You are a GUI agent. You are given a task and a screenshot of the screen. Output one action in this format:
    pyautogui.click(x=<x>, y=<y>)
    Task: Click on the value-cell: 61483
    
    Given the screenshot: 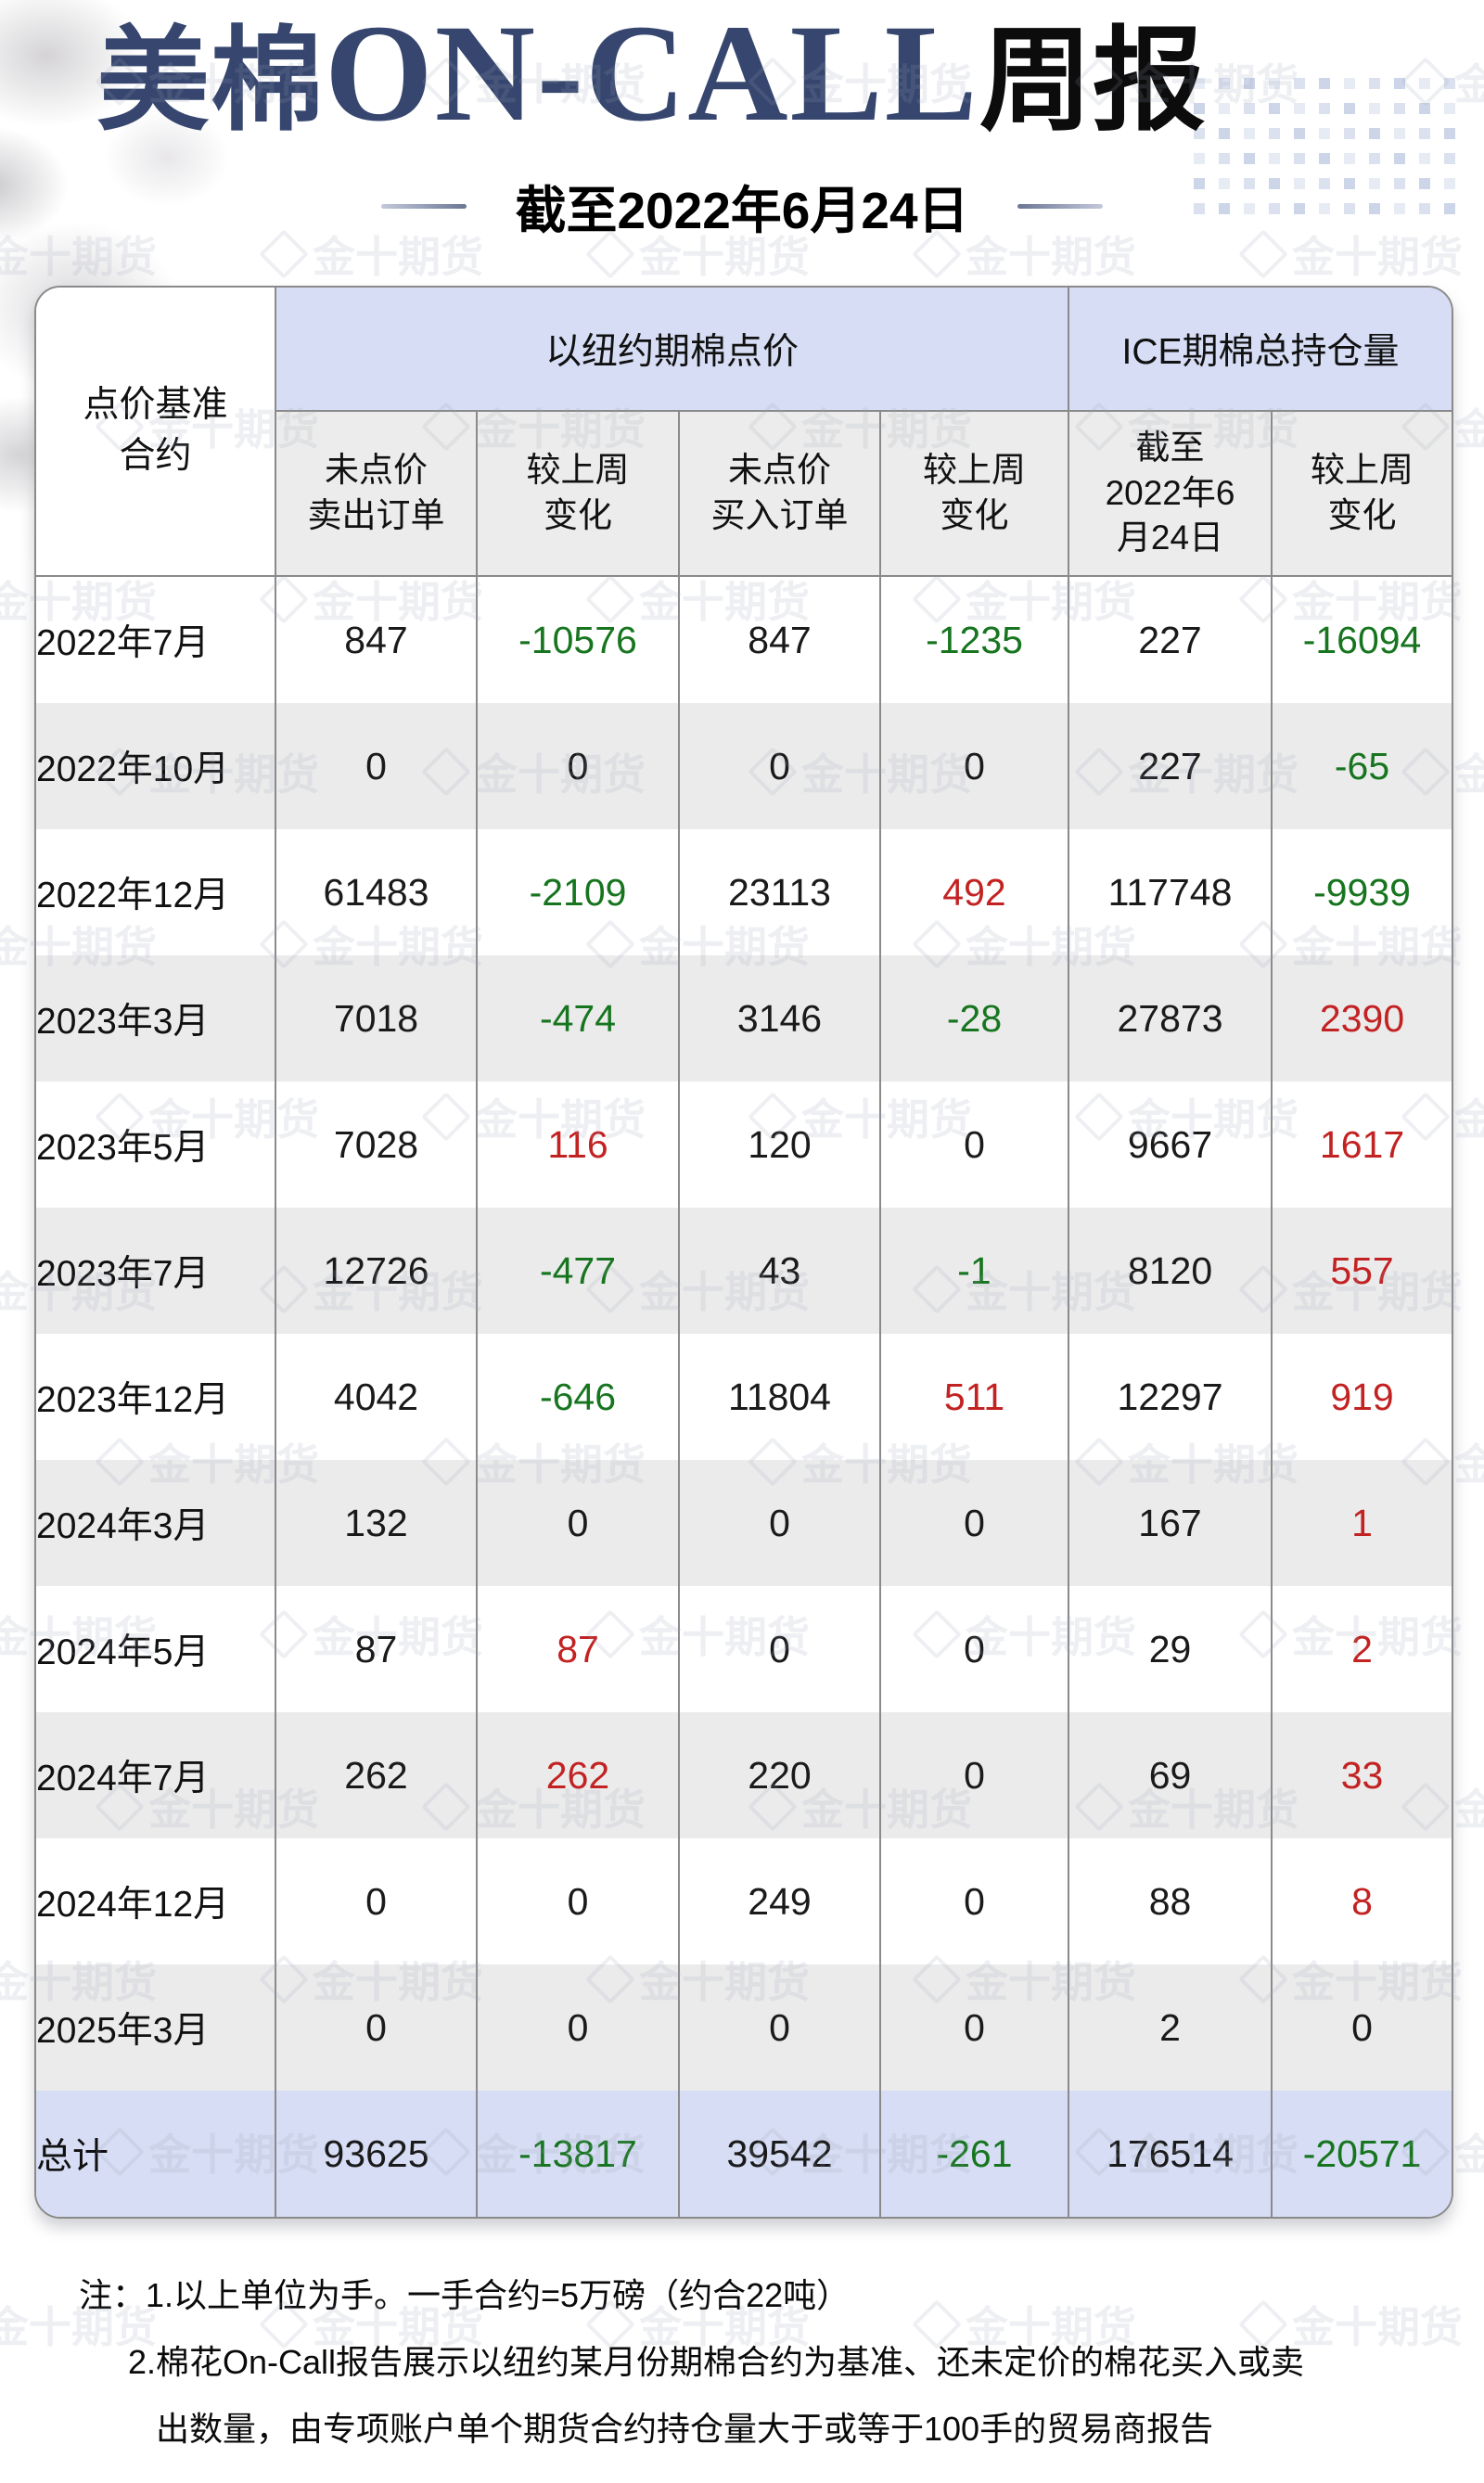 What is the action you would take?
    pyautogui.click(x=376, y=892)
    